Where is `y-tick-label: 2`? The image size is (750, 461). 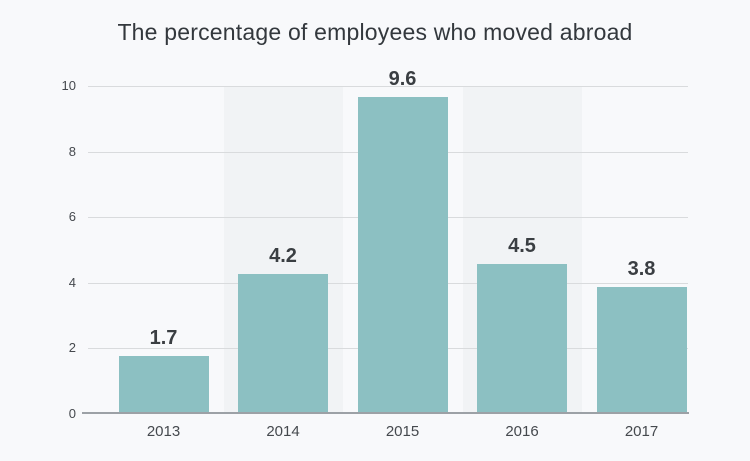
y-tick-label: 2 is located at coordinates (72, 347).